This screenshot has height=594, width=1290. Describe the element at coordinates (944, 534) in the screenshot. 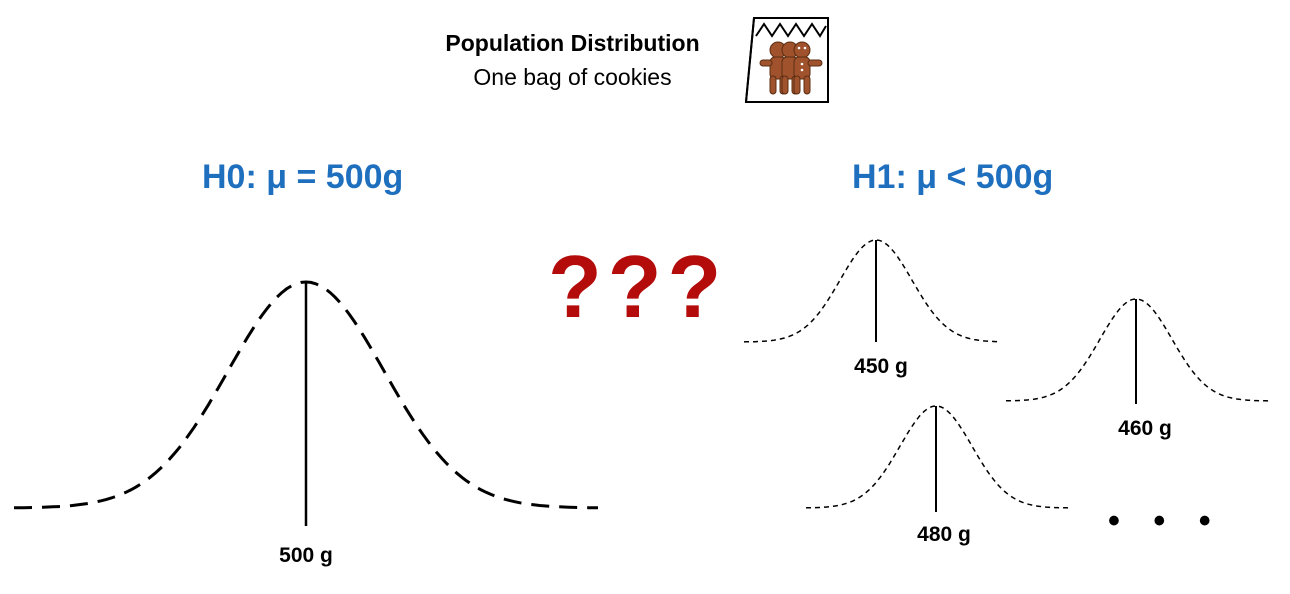

I see `h1-label-480: 480 g` at that location.